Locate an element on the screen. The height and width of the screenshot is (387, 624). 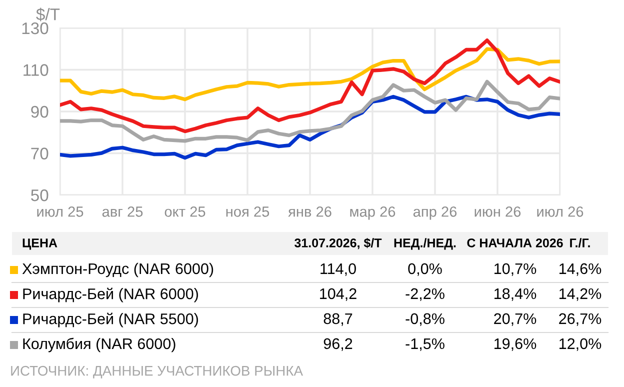
x-tick-label: янв 26 is located at coordinates (310, 211).